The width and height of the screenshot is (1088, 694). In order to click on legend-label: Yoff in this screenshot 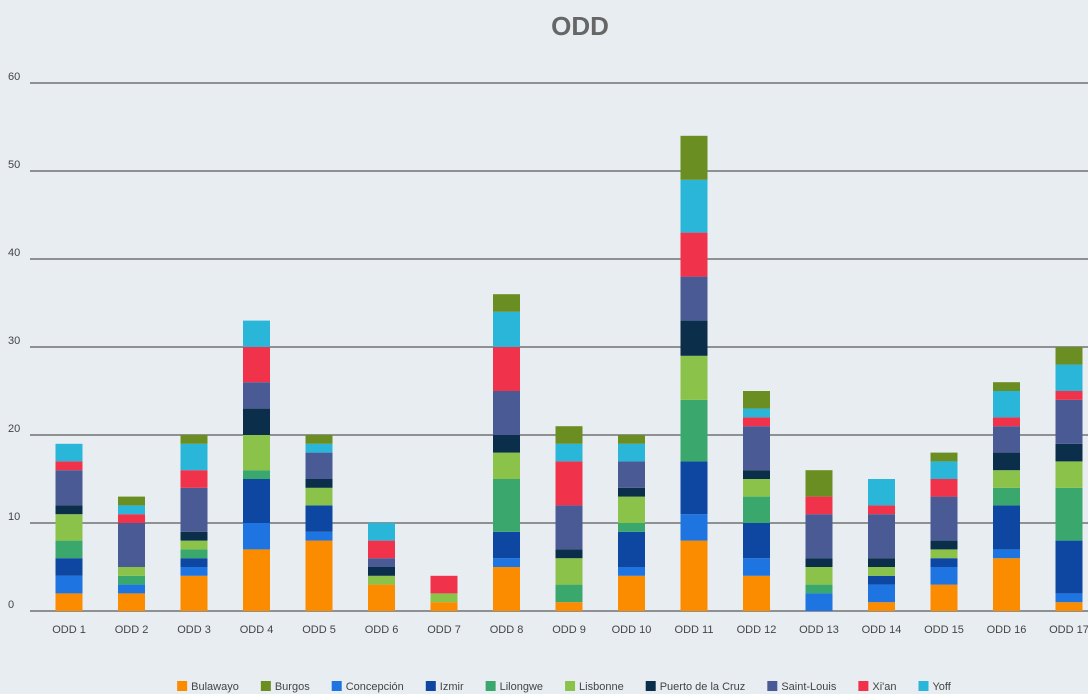, I will do `click(941, 687)`.